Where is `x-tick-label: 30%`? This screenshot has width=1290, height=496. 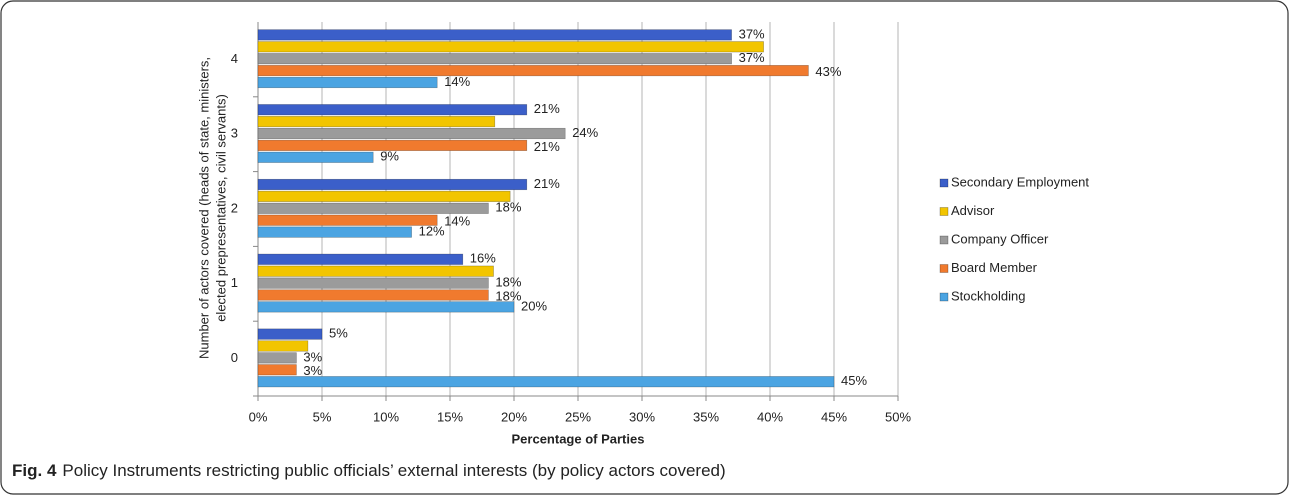 x-tick-label: 30% is located at coordinates (642, 416).